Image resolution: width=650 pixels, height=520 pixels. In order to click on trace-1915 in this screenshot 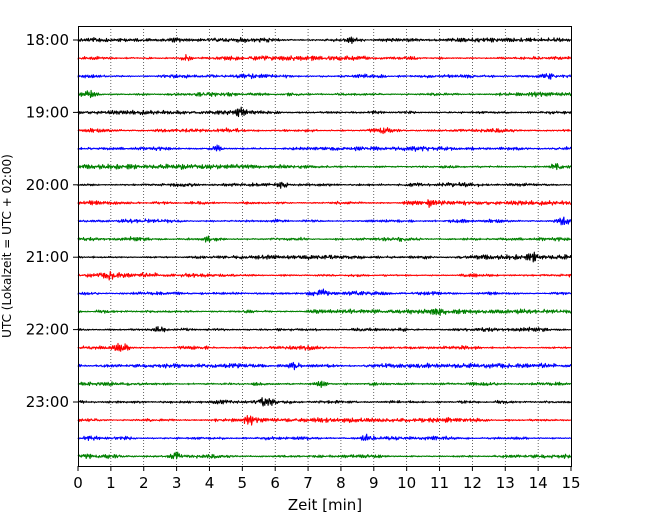, I will do `click(324, 131)`.